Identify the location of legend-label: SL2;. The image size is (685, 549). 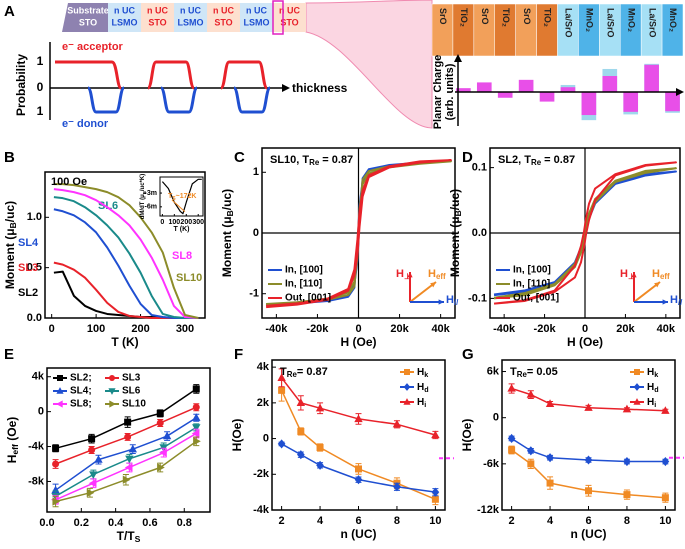
(81, 378).